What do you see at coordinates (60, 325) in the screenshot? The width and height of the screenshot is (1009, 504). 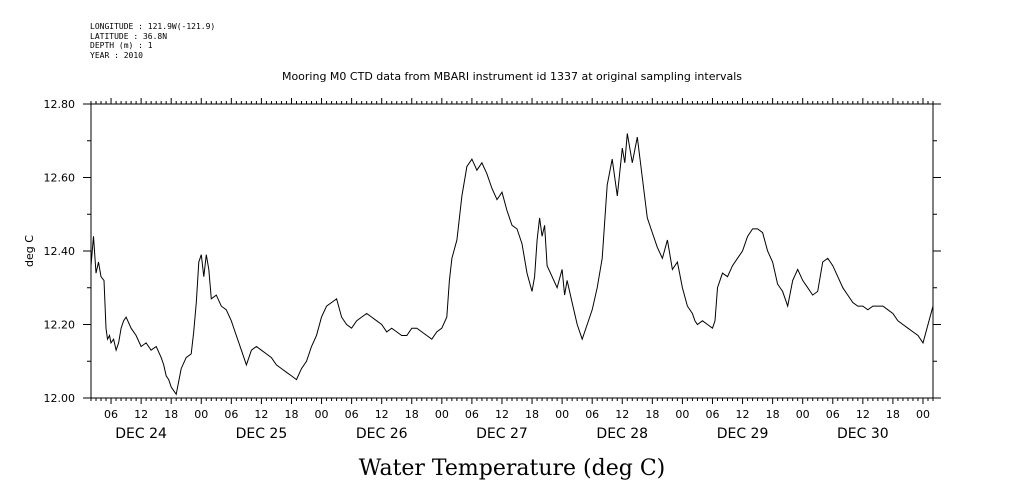 I see `y-tick-label: 12.20` at bounding box center [60, 325].